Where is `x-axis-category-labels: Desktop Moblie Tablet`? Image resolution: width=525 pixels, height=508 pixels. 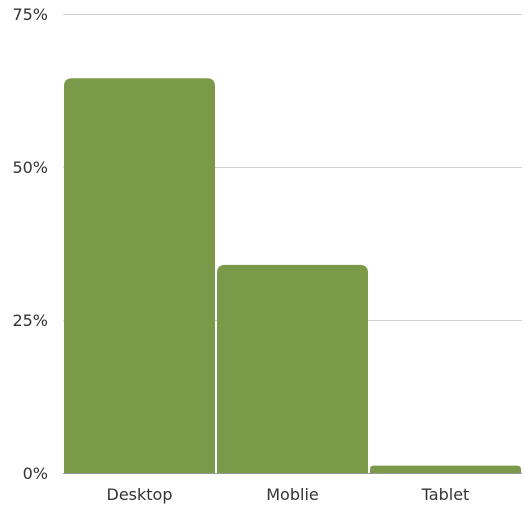 x-axis-category-labels: Desktop Moblie Tablet is located at coordinates (288, 494).